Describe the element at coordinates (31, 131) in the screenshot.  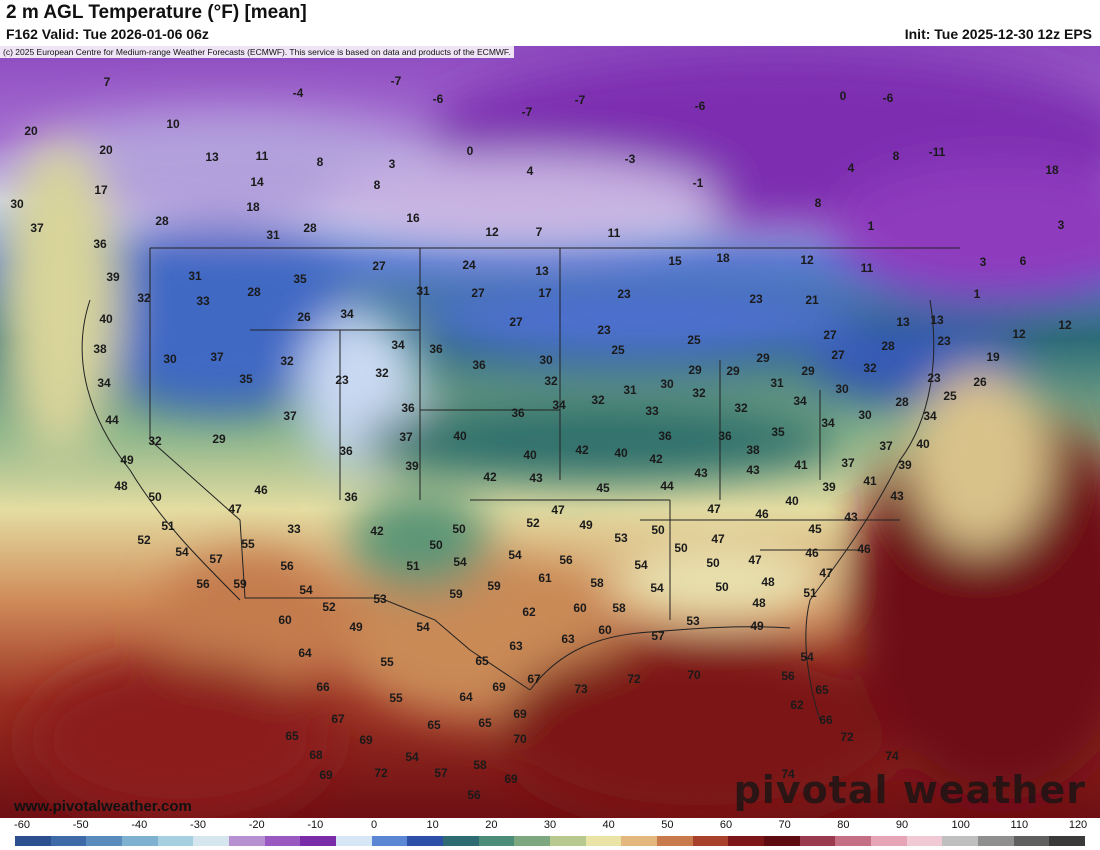
I see `temperature-label: 20` at that location.